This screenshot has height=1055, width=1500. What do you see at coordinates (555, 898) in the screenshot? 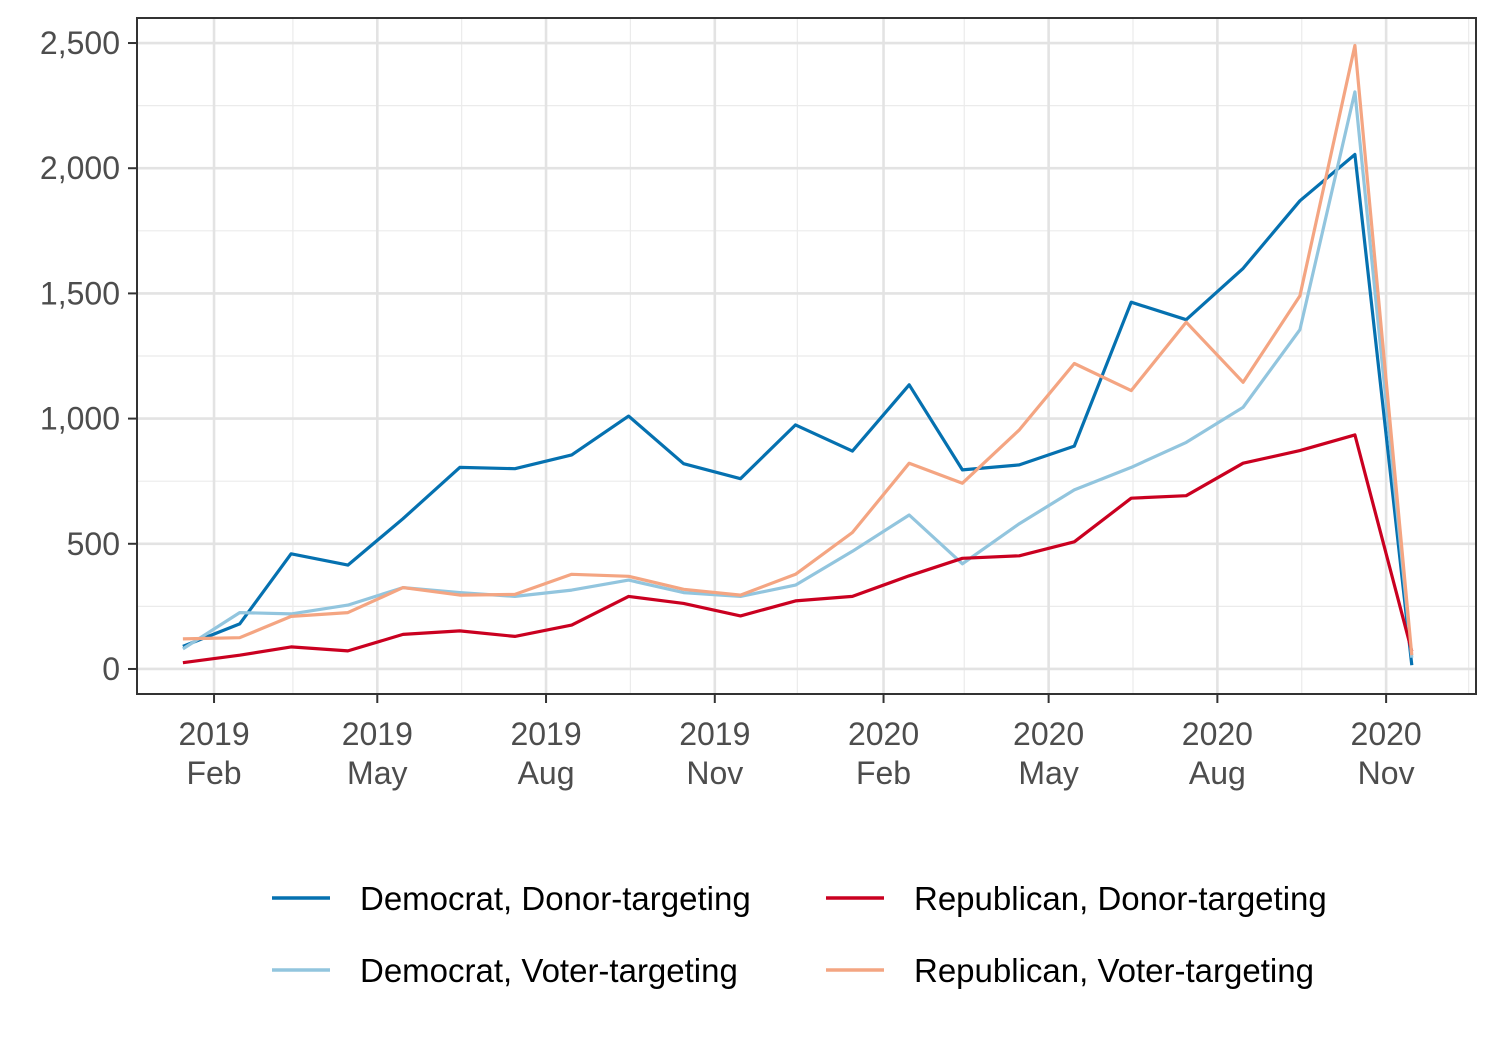
I see `legend-label-democrat-donor-targeting: Democrat, Donor-targeting` at bounding box center [555, 898].